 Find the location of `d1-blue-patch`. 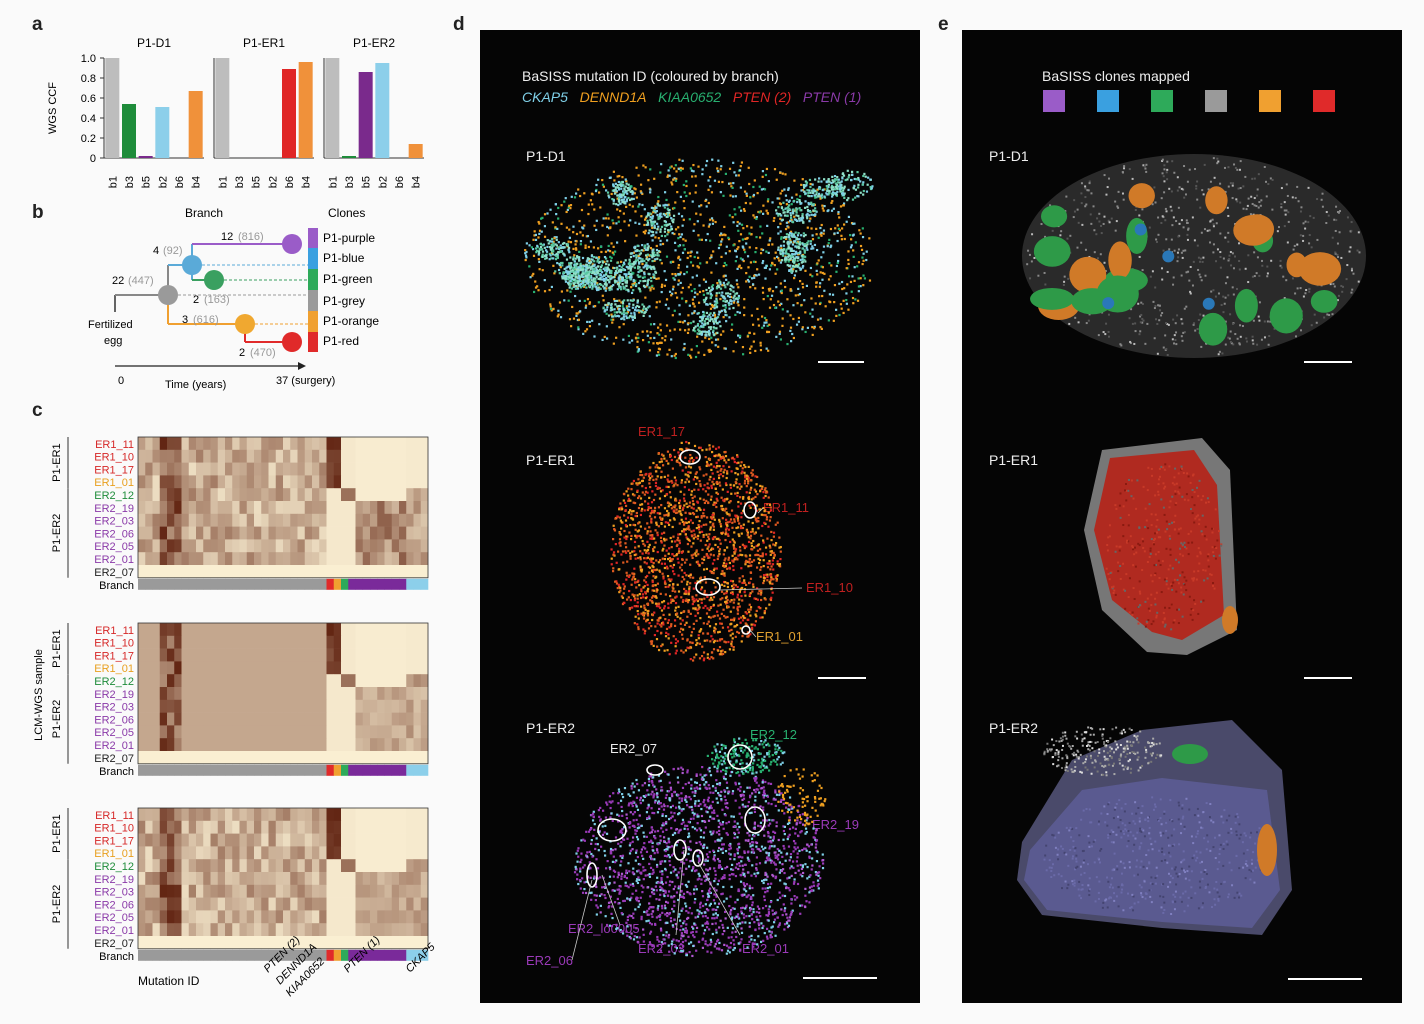

d1-blue-patch is located at coordinates (1108, 303).